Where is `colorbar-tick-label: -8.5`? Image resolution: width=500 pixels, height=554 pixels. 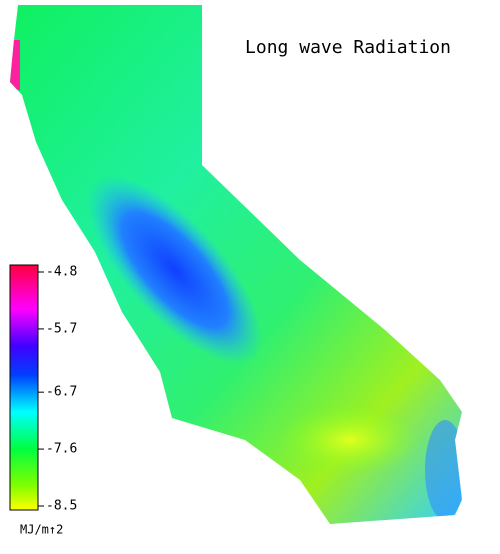 colorbar-tick-label: -8.5 is located at coordinates (61, 506).